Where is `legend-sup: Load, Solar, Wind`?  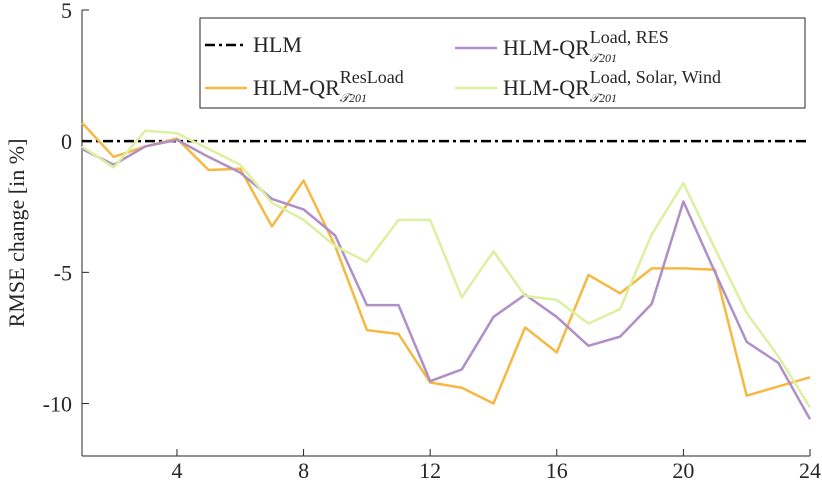
legend-sup: Load, Solar, Wind is located at coordinates (655, 77).